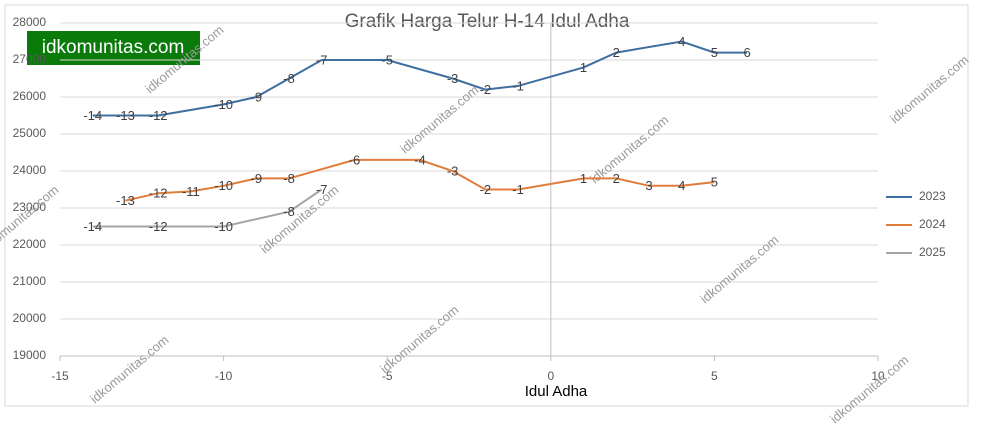 This screenshot has height=430, width=981. I want to click on y-tick-label: 26000, so click(30, 96).